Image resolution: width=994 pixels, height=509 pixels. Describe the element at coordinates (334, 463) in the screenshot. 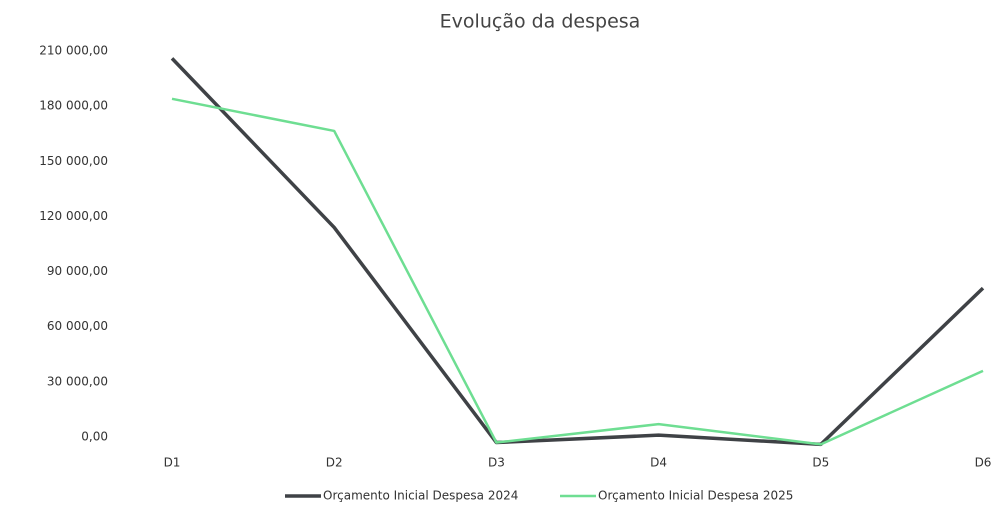

I see `x-tick-label: D2` at that location.